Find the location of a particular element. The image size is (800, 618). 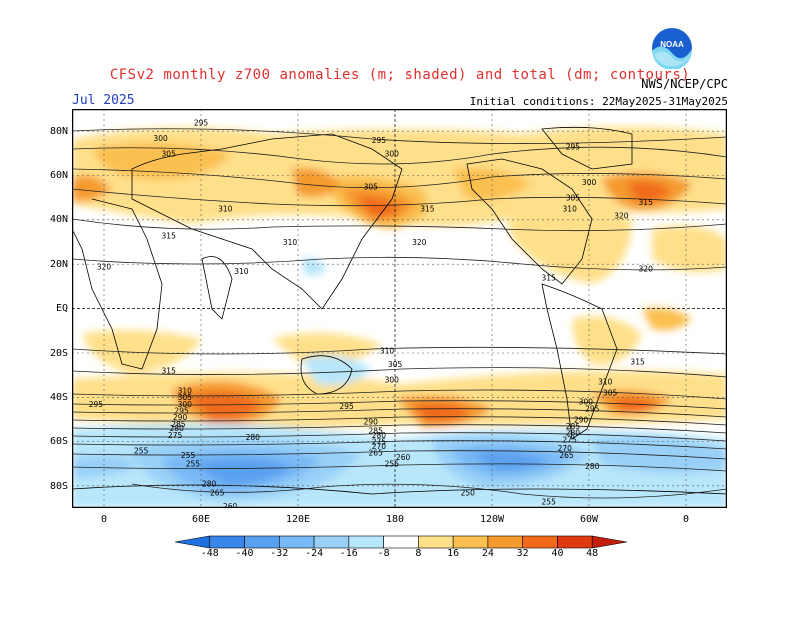

lat-label-eq: EQ is located at coordinates (61, 308).